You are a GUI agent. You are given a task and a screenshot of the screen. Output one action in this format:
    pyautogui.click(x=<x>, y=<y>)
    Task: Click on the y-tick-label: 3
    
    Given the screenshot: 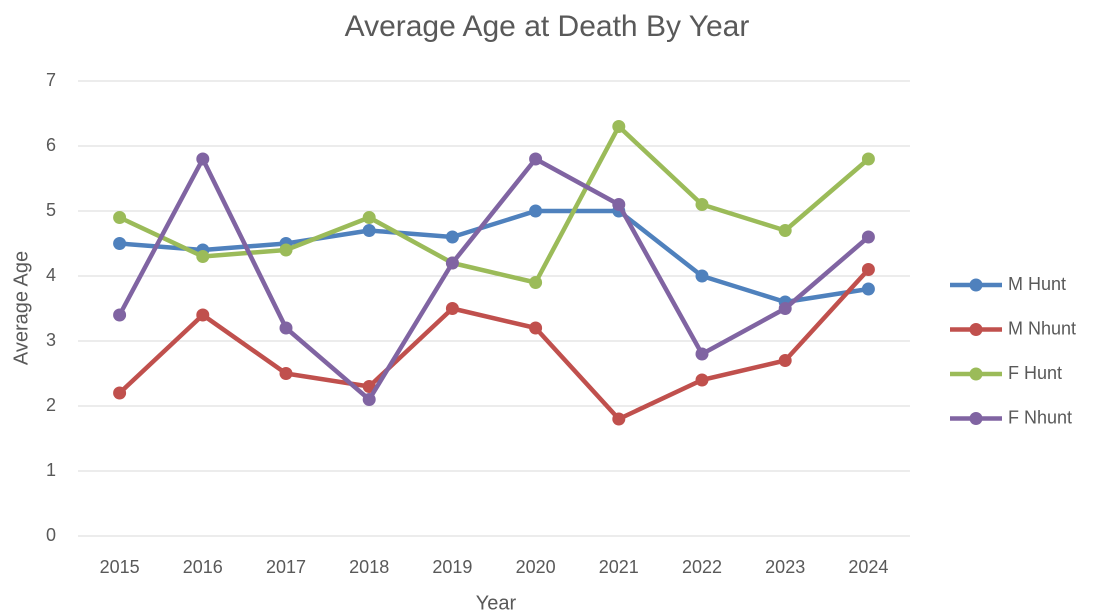 What is the action you would take?
    pyautogui.click(x=51, y=340)
    